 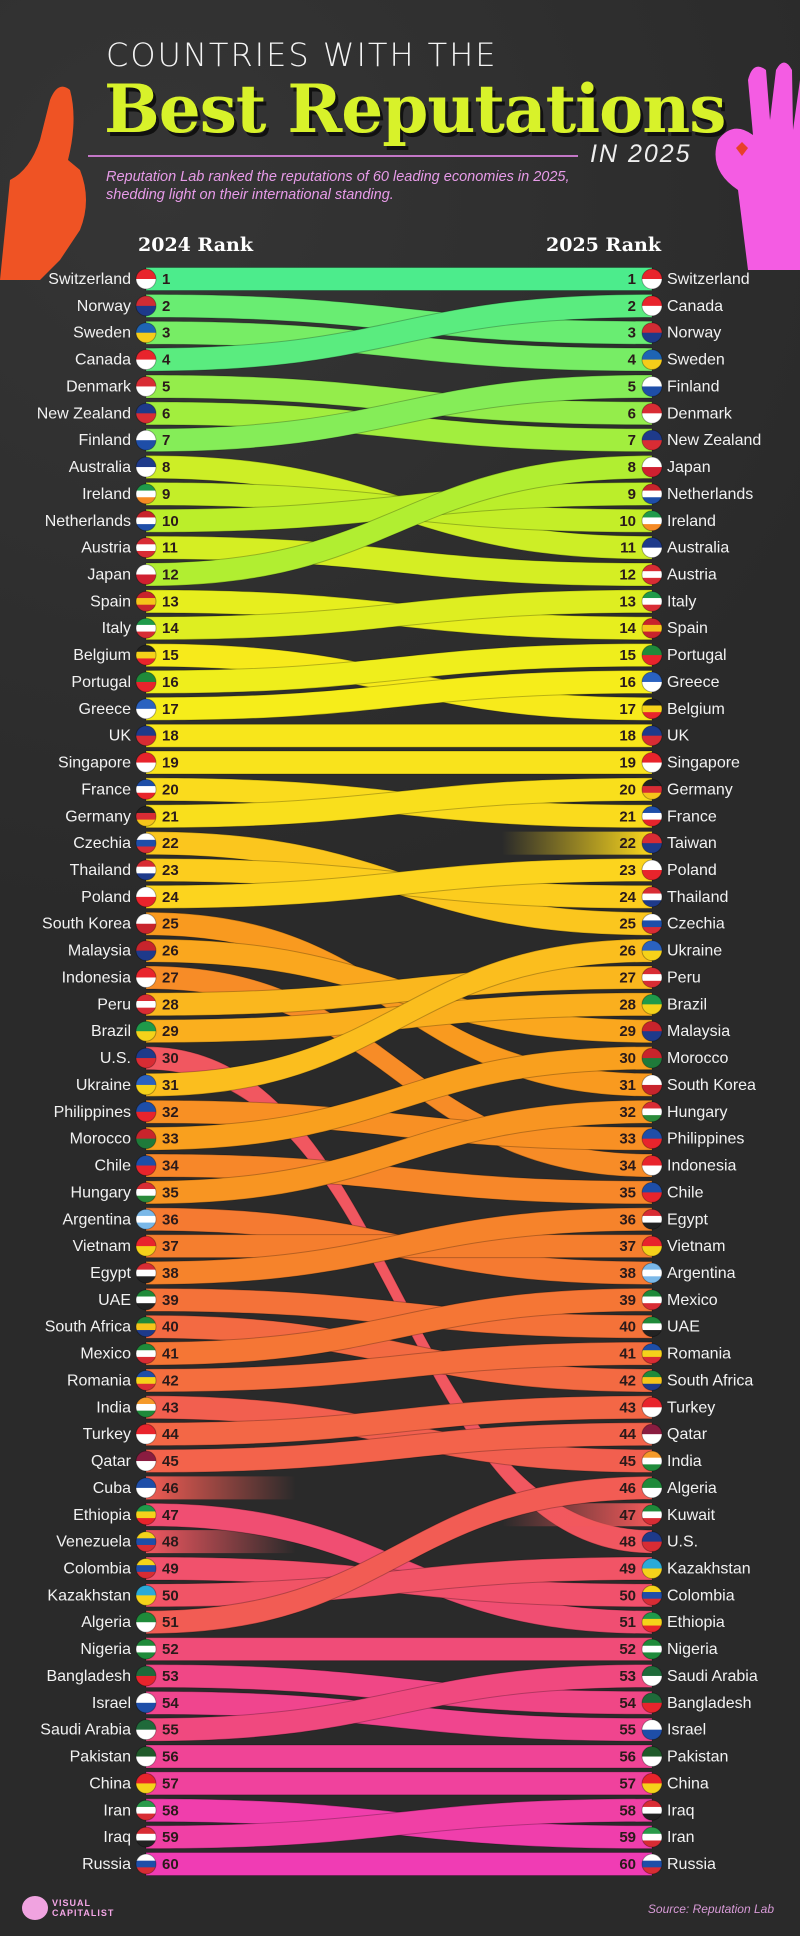 What do you see at coordinates (100, 1139) in the screenshot?
I see `left-country-label: Morocco` at bounding box center [100, 1139].